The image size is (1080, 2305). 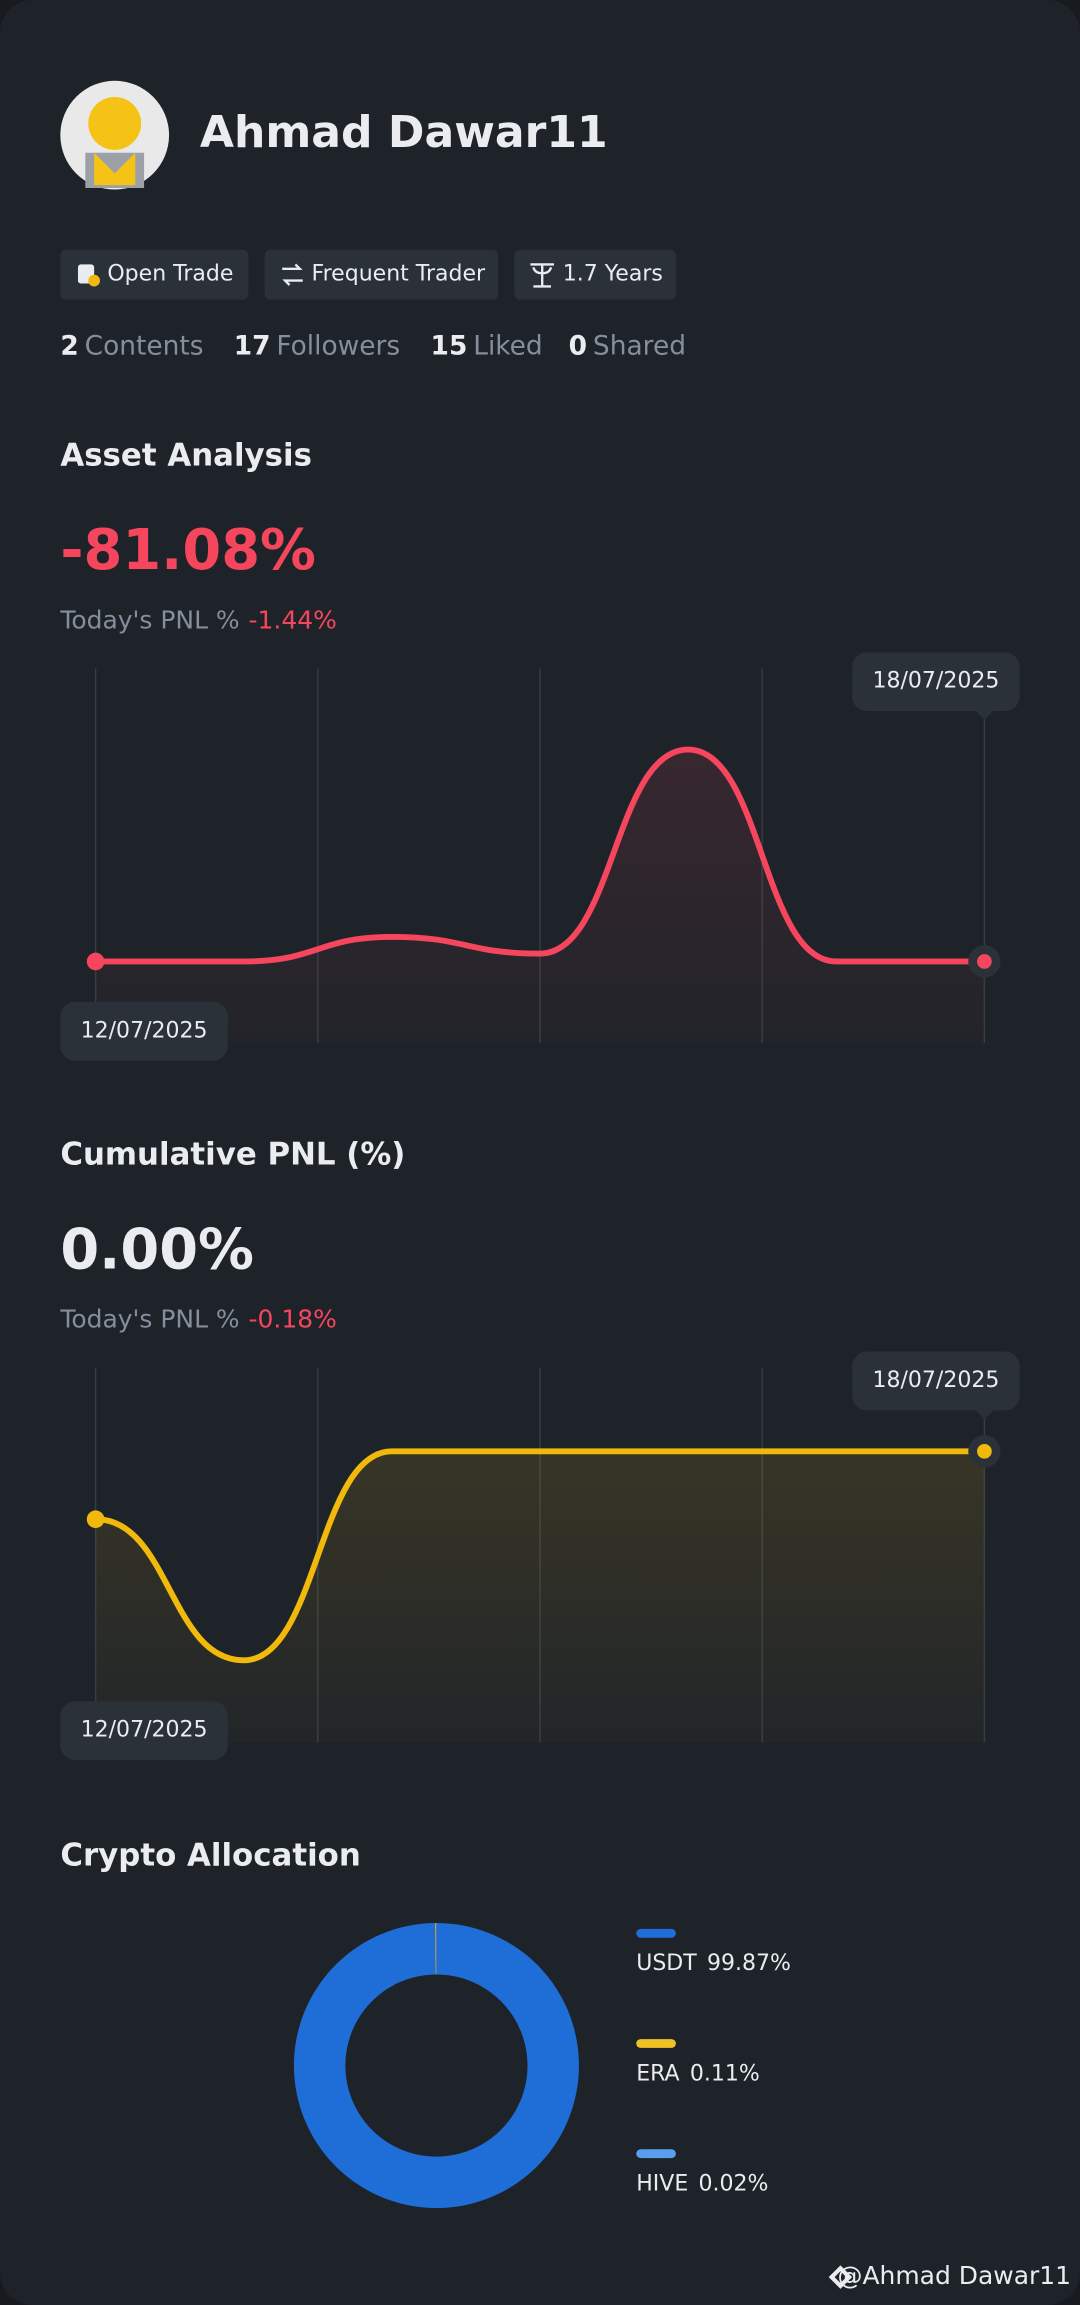 I want to click on tag-text: Open Trade, so click(x=170, y=274).